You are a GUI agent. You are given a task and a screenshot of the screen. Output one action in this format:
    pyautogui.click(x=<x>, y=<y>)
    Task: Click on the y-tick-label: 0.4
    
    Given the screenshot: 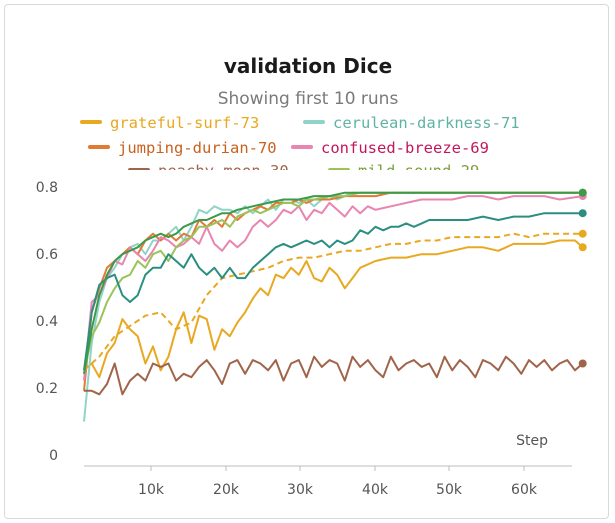 What is the action you would take?
    pyautogui.click(x=47, y=322)
    